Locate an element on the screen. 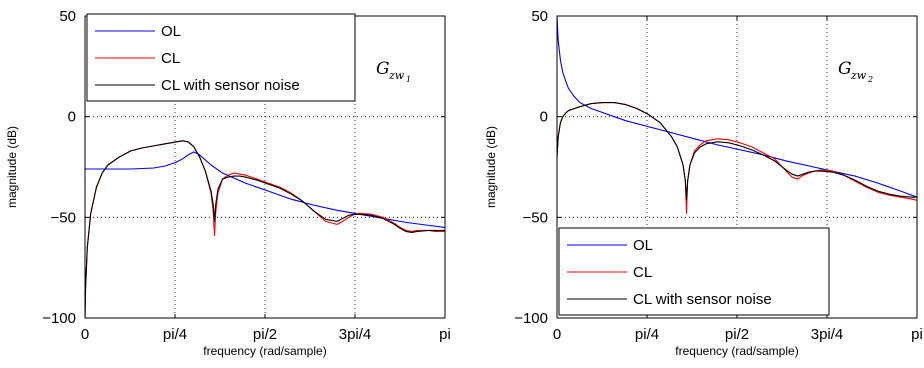 Image resolution: width=924 pixels, height=368 pixels. annotation-subsub: 2 is located at coordinates (870, 79).